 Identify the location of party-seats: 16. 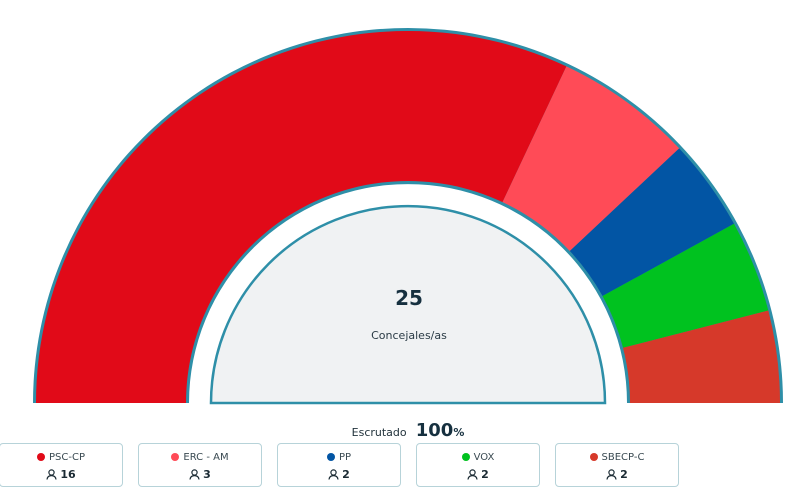
(68, 474).